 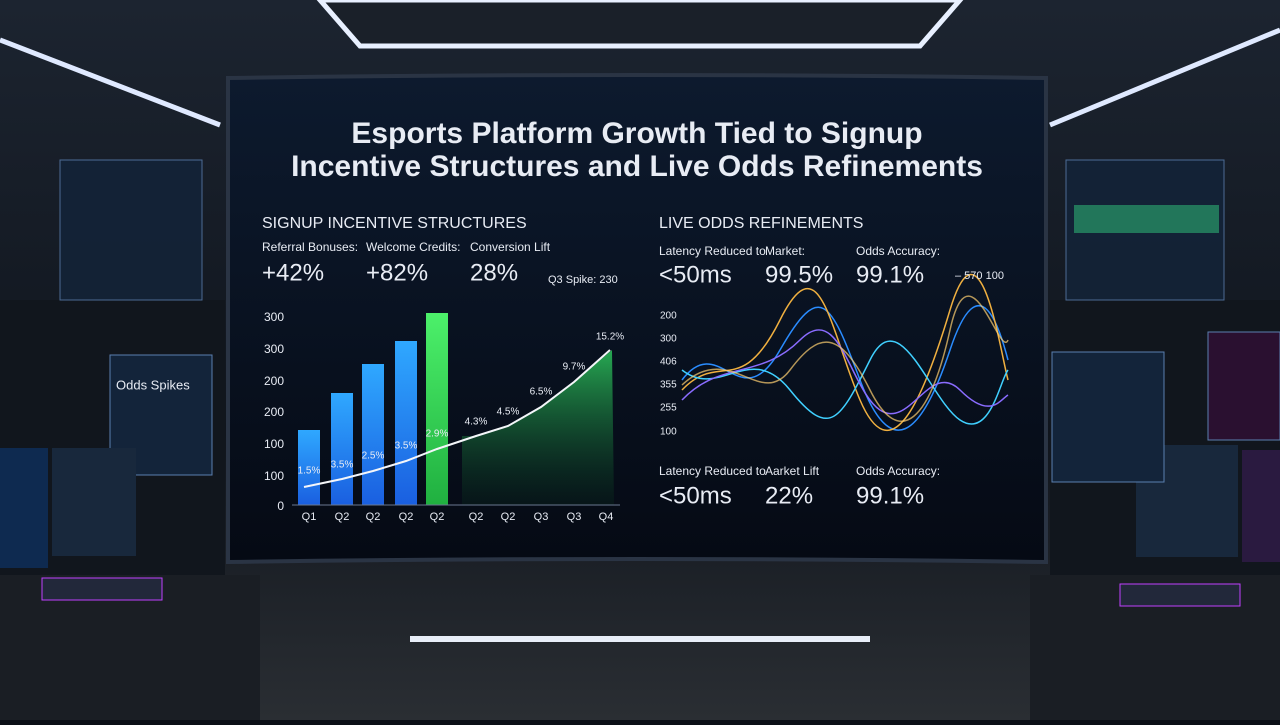 I want to click on metric-label: Aarket Lift, so click(x=792, y=471).